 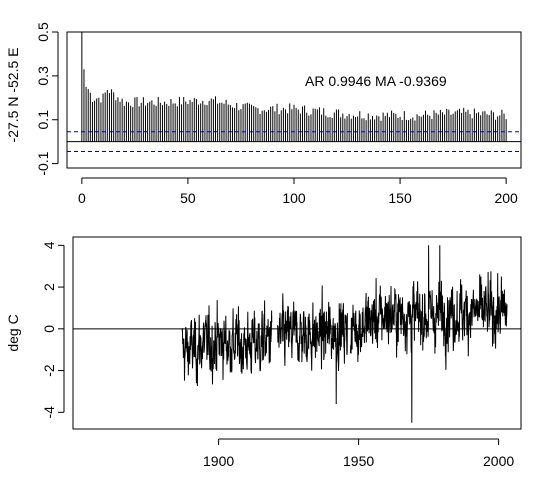 I want to click on acf-y-tick-label: 0.5, so click(x=43, y=32).